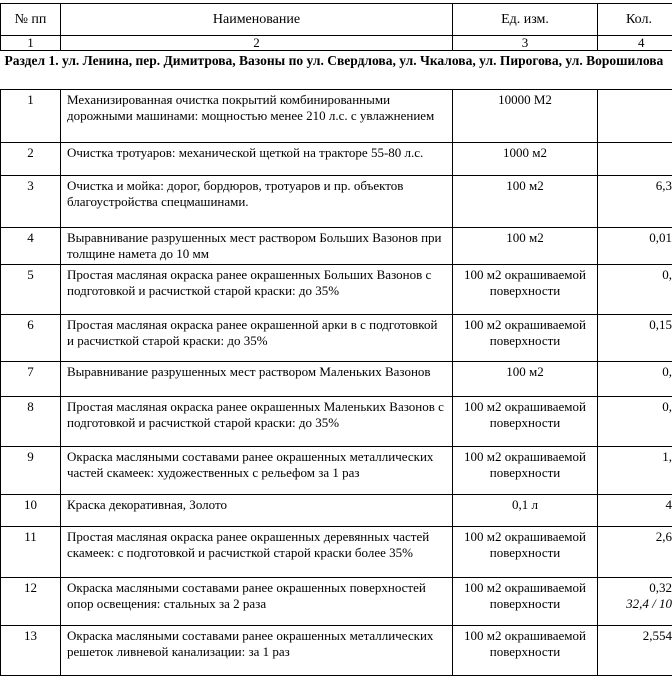  What do you see at coordinates (31, 511) in the screenshot?
I see `row-number: 10` at bounding box center [31, 511].